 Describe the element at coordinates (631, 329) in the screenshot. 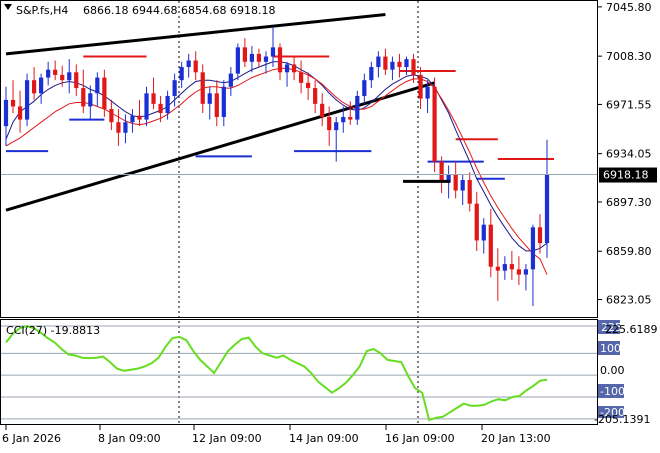

I see `cci-axis-max-label: 225.6189` at that location.